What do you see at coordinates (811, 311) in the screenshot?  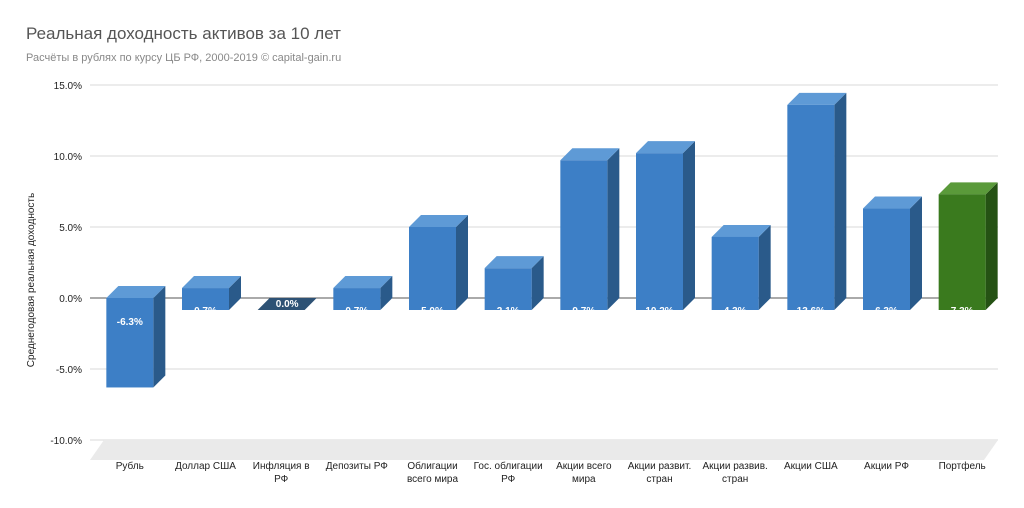 I see `data-label: 13.6%` at bounding box center [811, 311].